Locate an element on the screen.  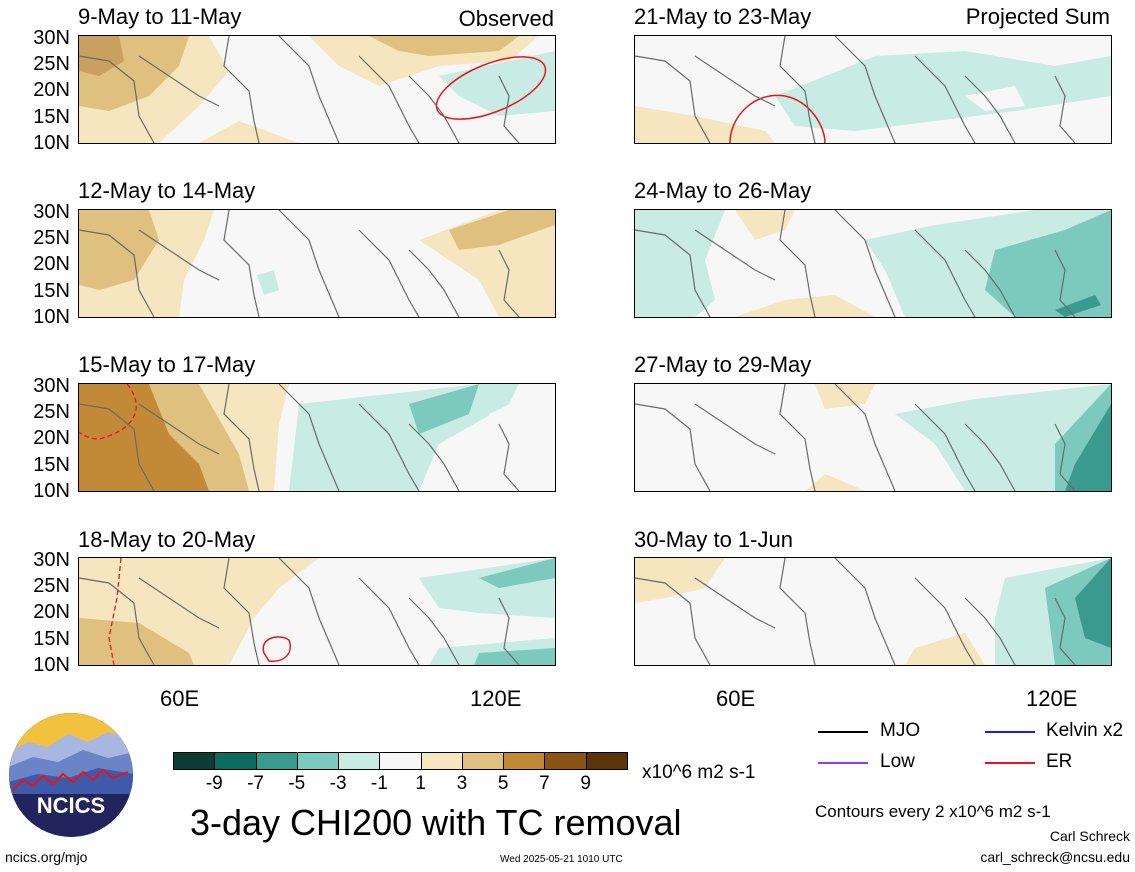
colorbar is located at coordinates (400, 762).